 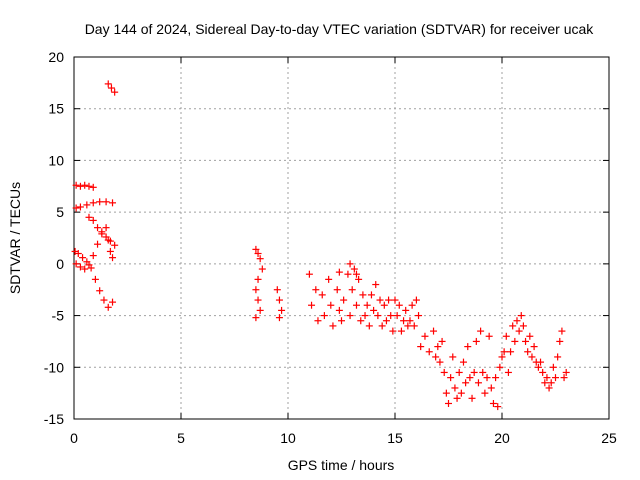 I want to click on x-tick-label: 5, so click(x=181, y=438).